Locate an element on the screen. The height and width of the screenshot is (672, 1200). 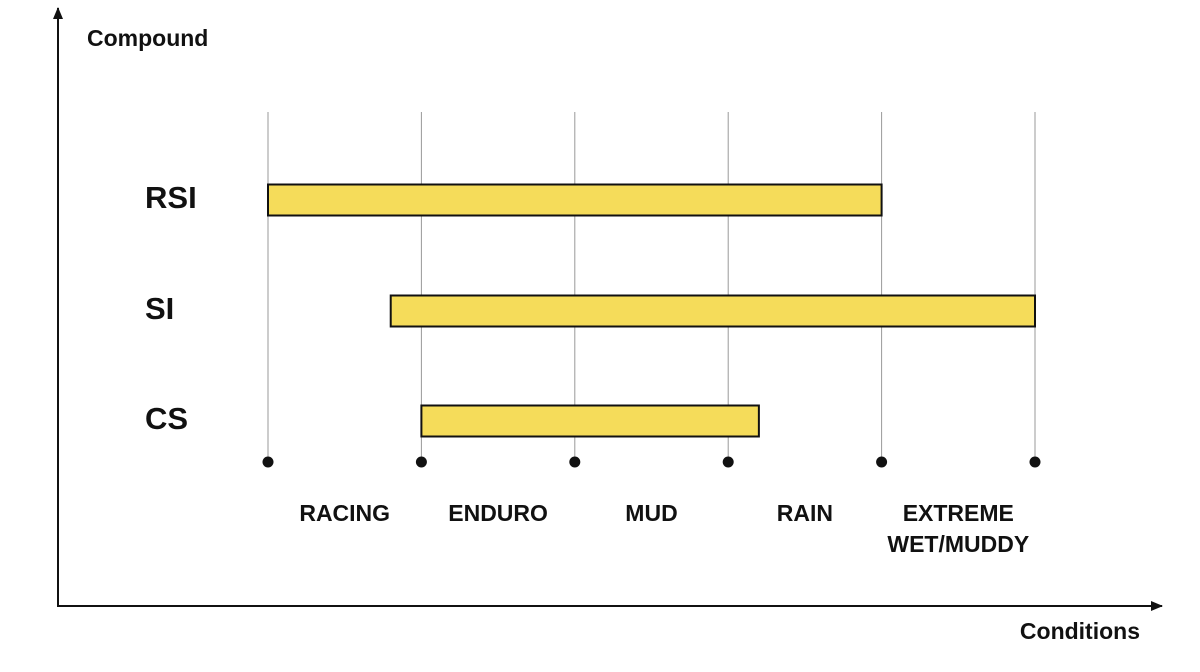
x-axis-label: Conditions is located at coordinates (1080, 631).